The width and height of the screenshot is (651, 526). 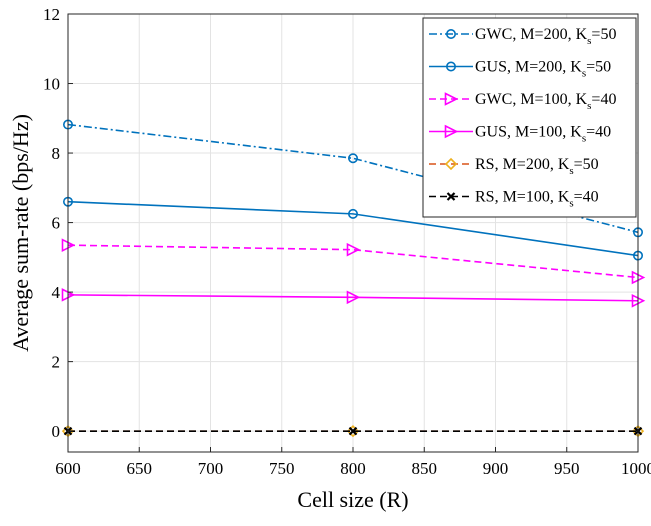 I want to click on x-tick-label: 850, so click(x=425, y=468).